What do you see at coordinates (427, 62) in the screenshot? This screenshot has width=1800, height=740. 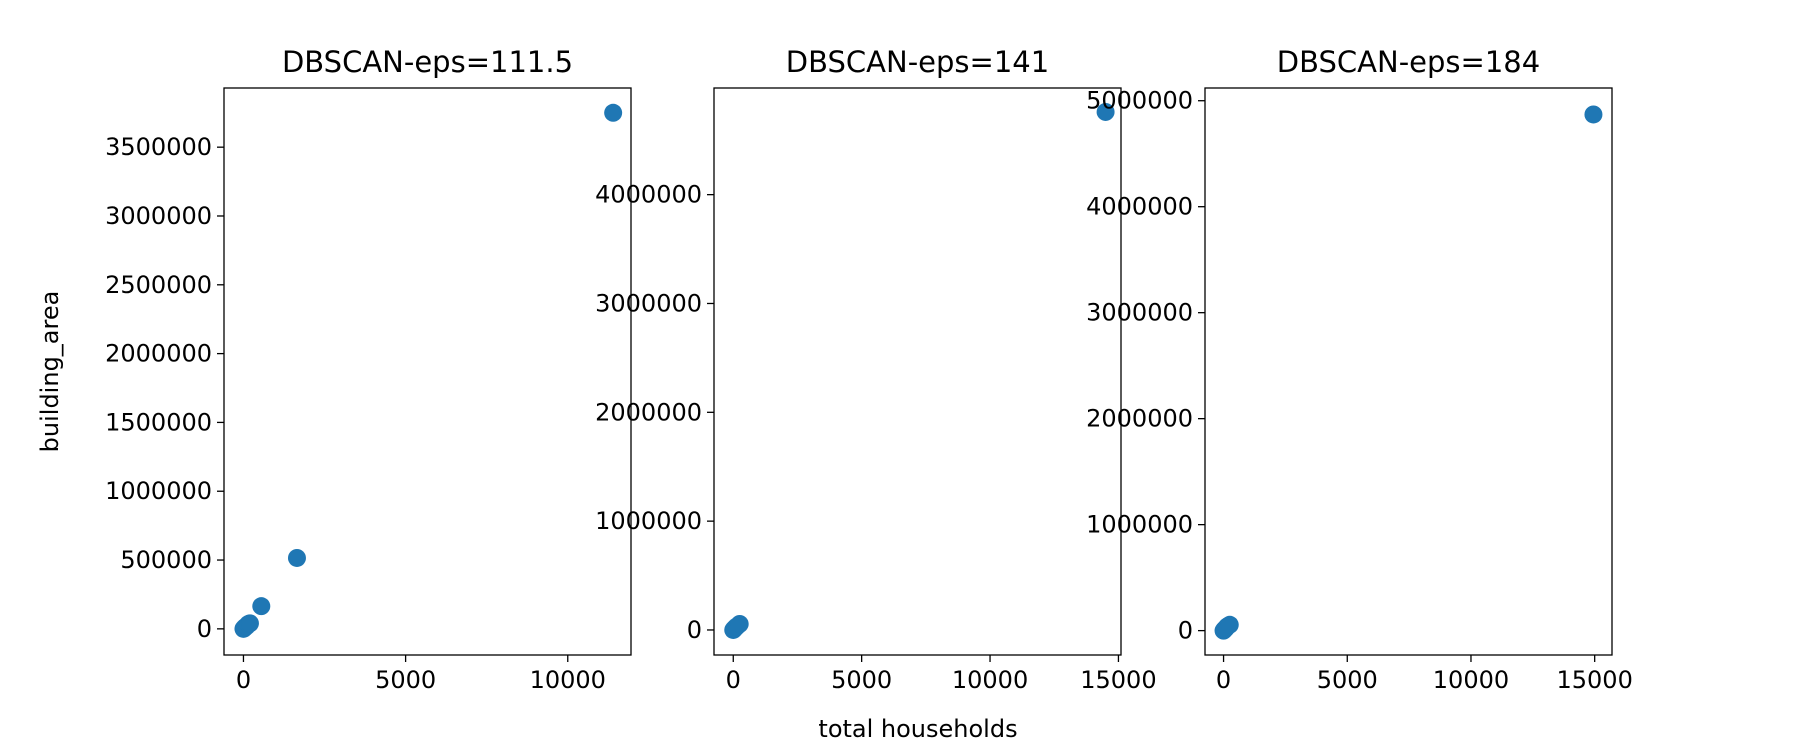 I see `chart-title: DBSCAN-eps=111.5` at bounding box center [427, 62].